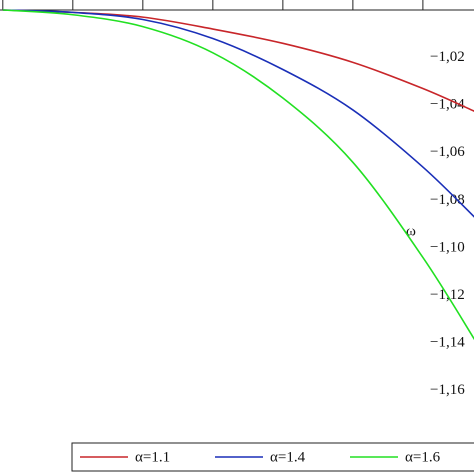  What do you see at coordinates (411, 231) in the screenshot?
I see `annotation: ω` at bounding box center [411, 231].